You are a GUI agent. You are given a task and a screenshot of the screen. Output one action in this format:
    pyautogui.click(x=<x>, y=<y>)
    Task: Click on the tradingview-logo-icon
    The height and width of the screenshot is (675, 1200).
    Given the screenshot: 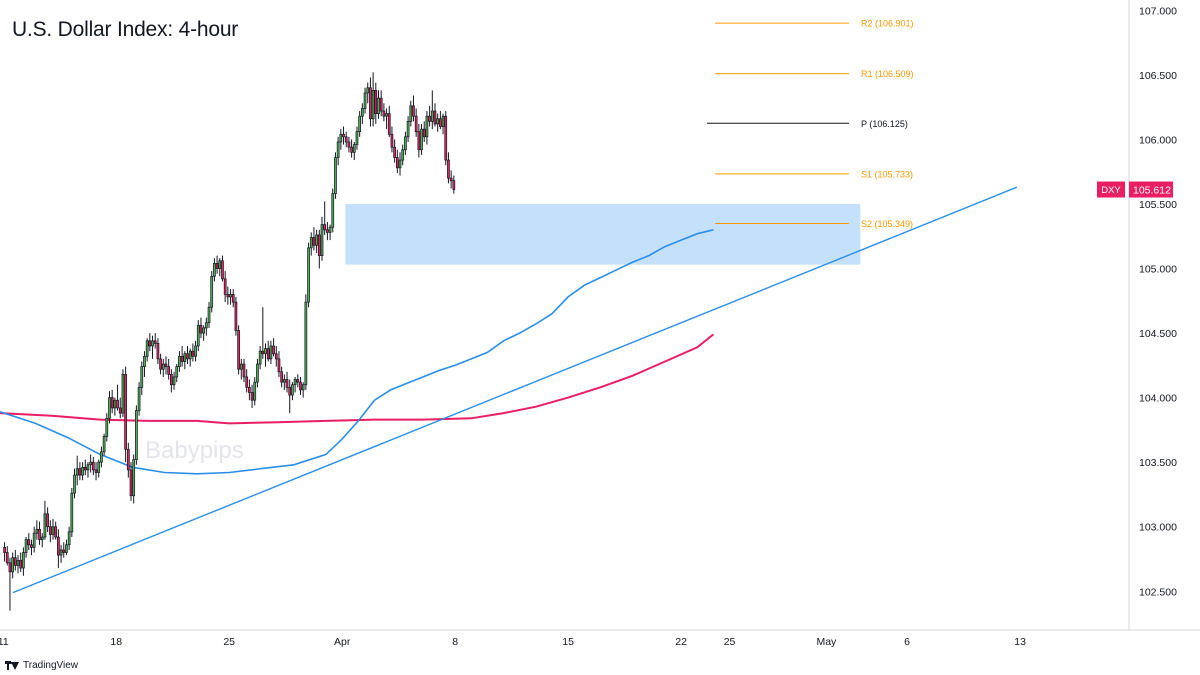 What is the action you would take?
    pyautogui.click(x=12, y=665)
    